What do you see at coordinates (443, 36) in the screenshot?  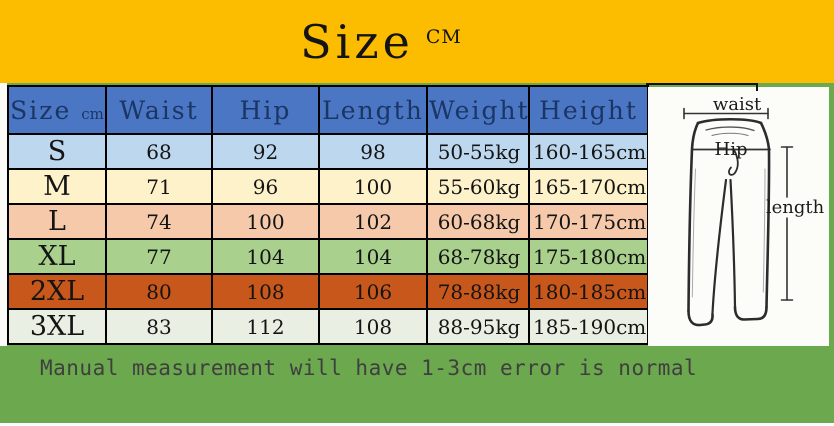 I see `title-unit: CM` at bounding box center [443, 36].